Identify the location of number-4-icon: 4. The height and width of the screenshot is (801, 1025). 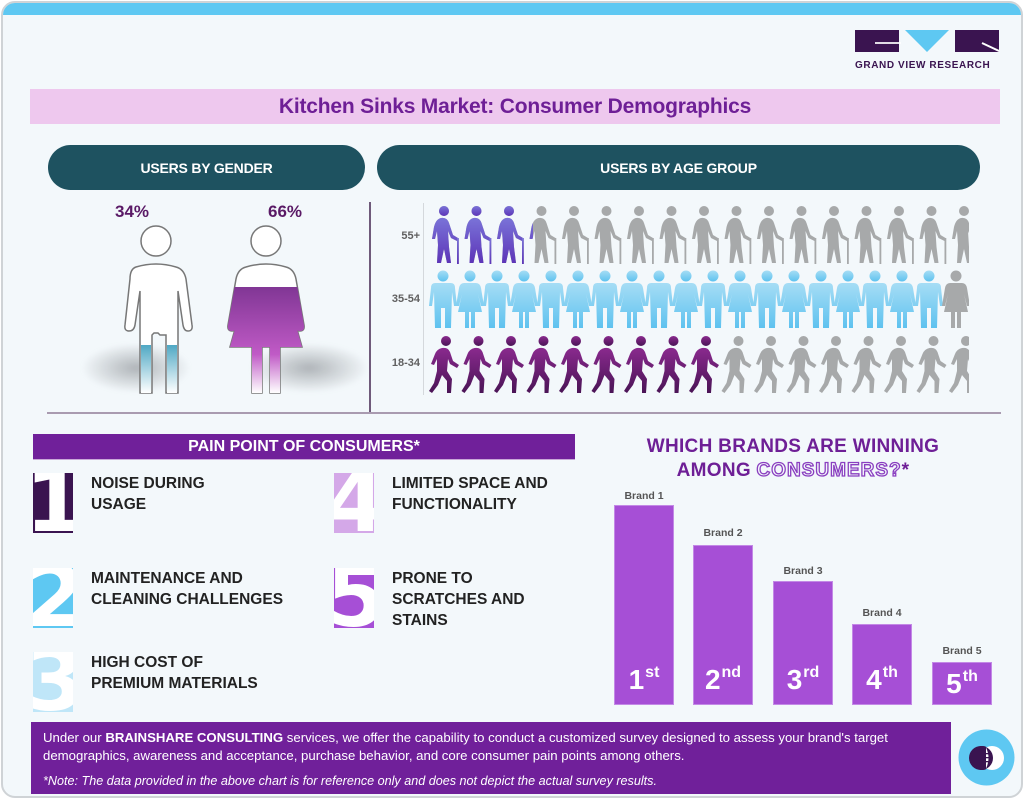
(354, 503).